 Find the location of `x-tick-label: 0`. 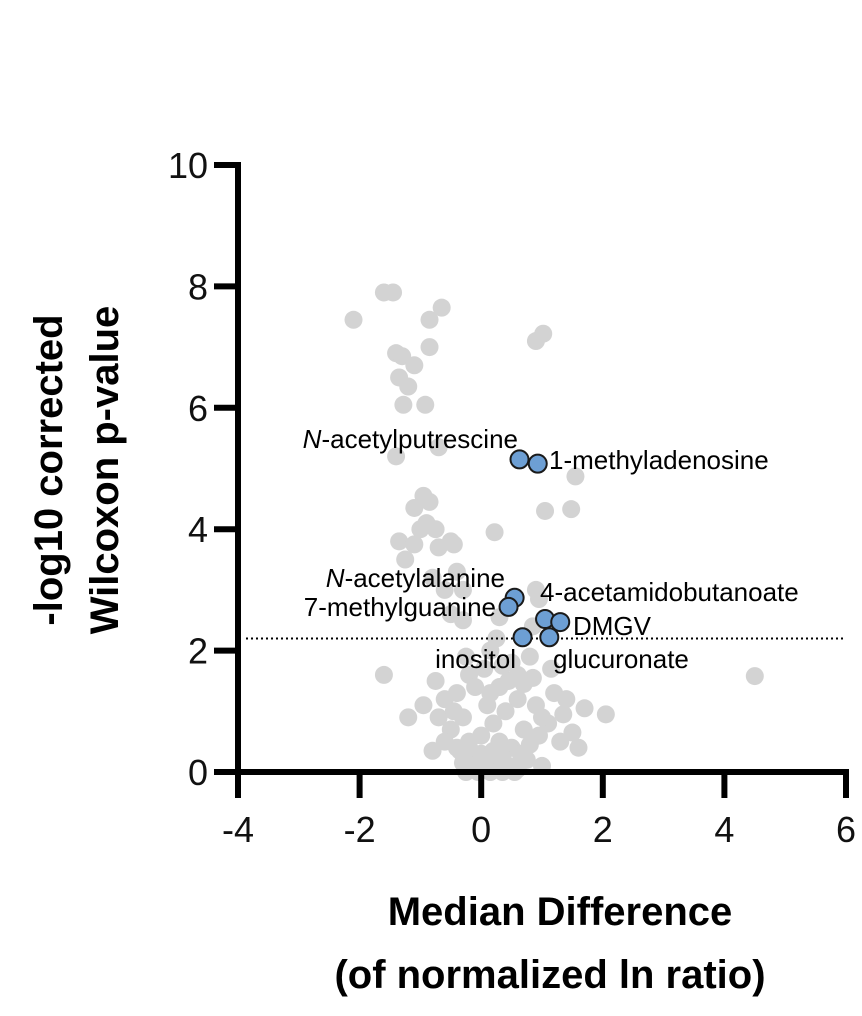

x-tick-label: 0 is located at coordinates (481, 829).